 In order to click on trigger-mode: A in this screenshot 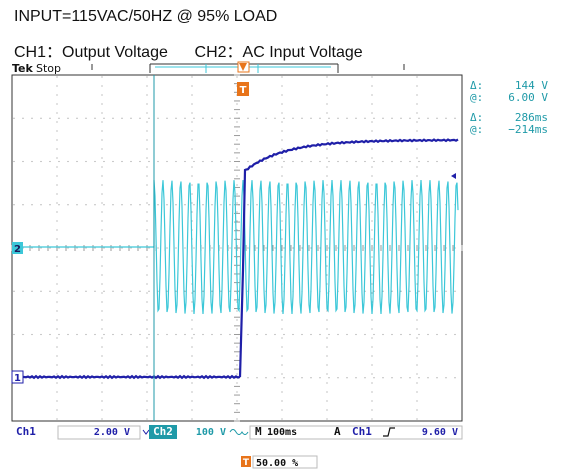, I will do `click(337, 431)`.